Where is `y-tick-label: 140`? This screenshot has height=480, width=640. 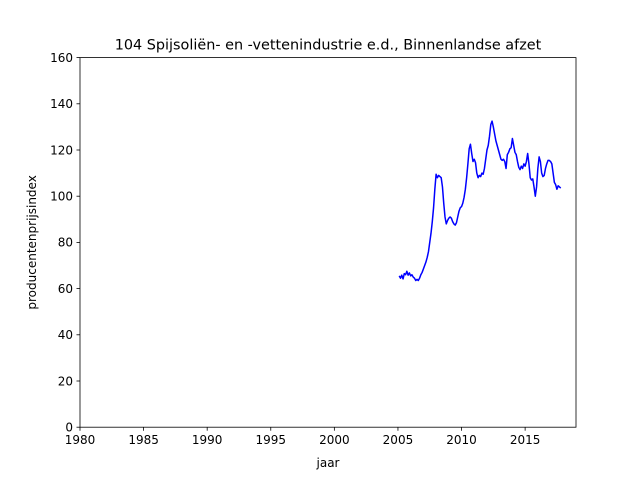
y-tick-label: 140 is located at coordinates (61, 104).